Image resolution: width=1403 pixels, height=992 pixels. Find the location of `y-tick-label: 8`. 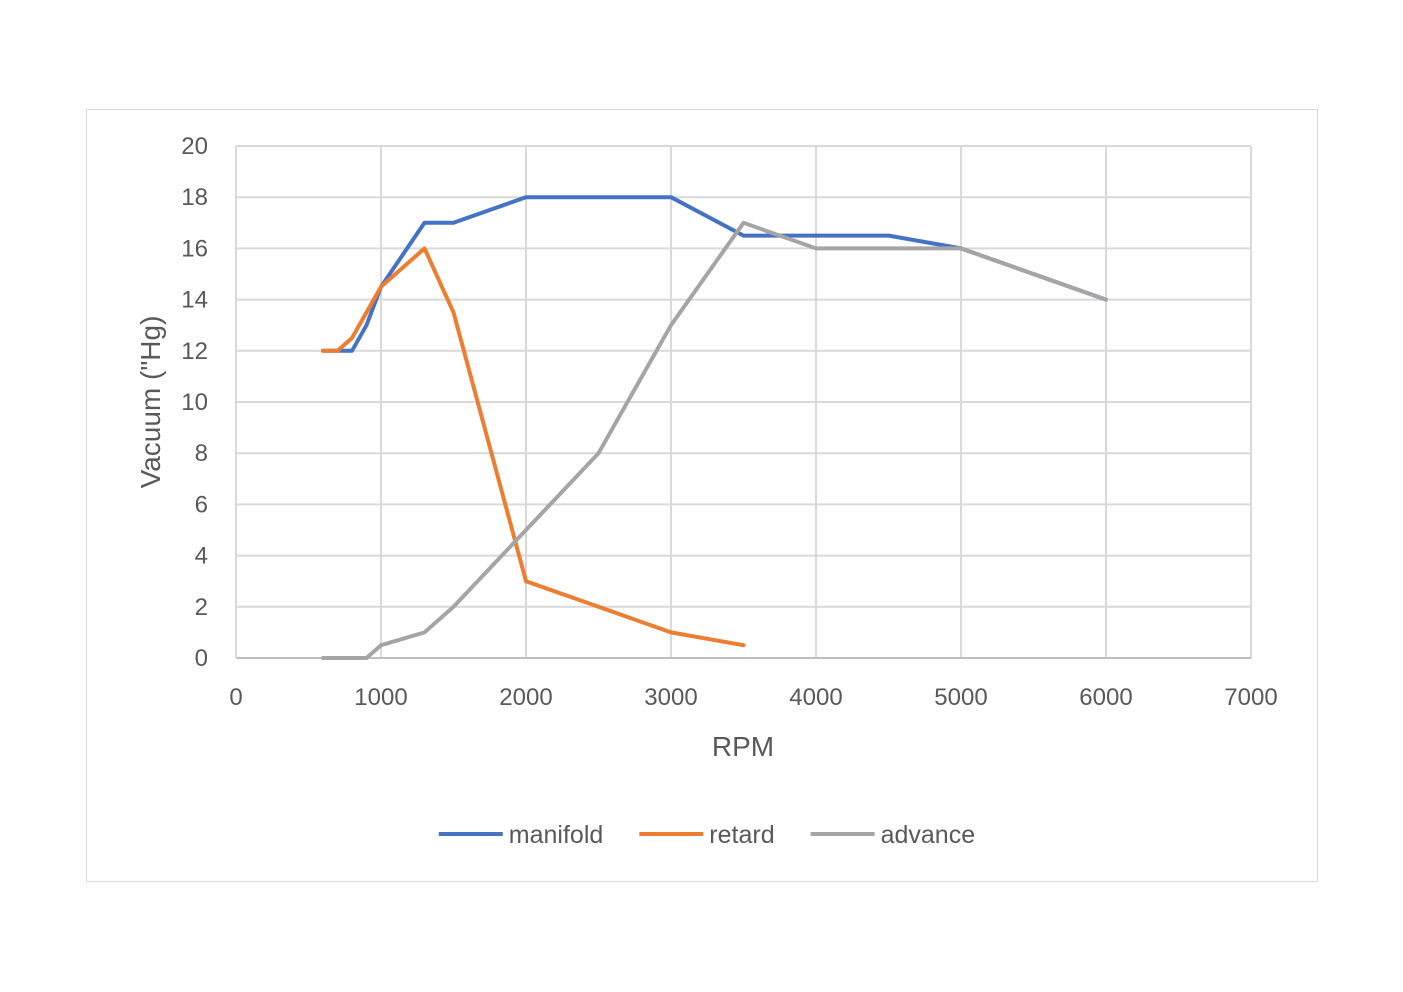

y-tick-label: 8 is located at coordinates (201, 453).